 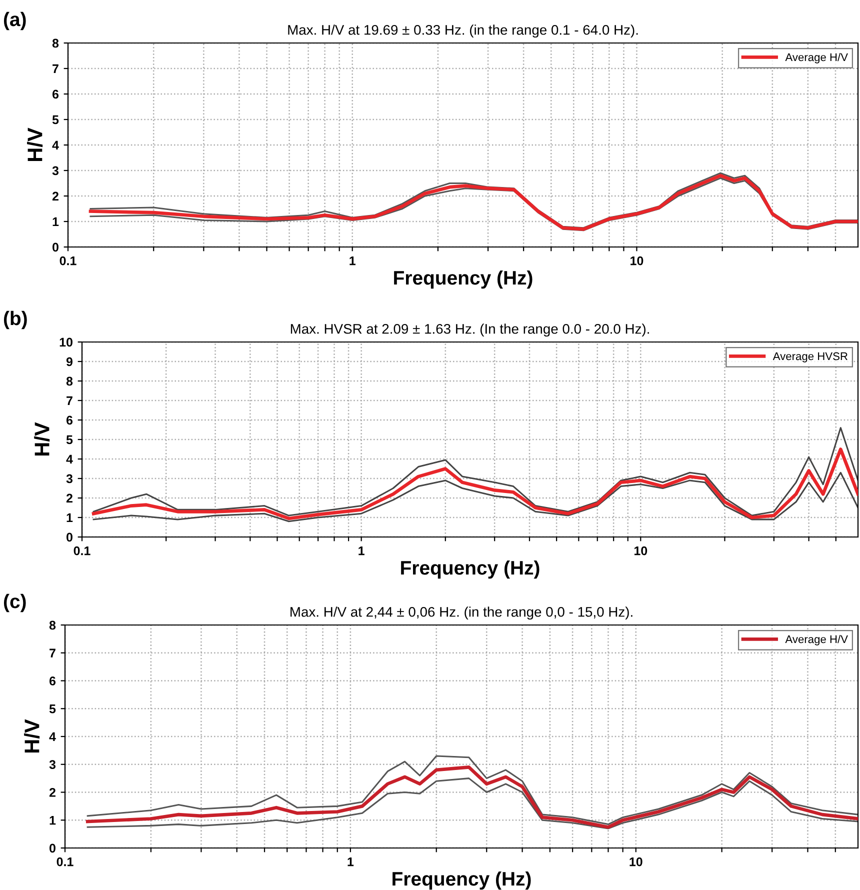 What do you see at coordinates (810, 357) in the screenshot?
I see `legend-label: Average HVSR` at bounding box center [810, 357].